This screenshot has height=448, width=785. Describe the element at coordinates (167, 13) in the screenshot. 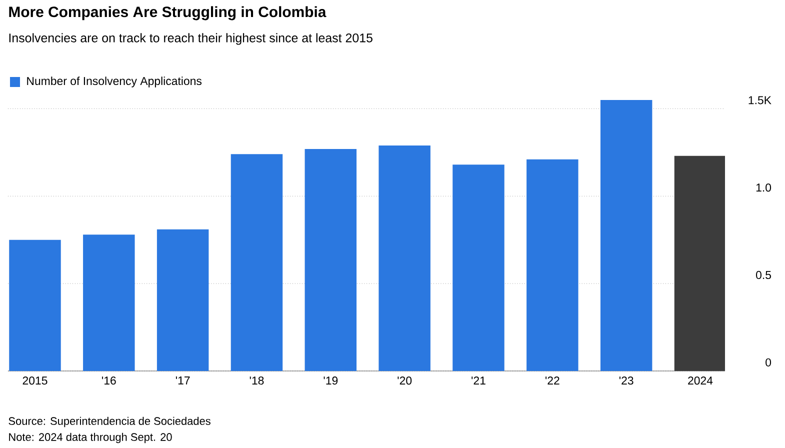

I see `chart-title: More Companies Are Struggling in Colombia` at that location.